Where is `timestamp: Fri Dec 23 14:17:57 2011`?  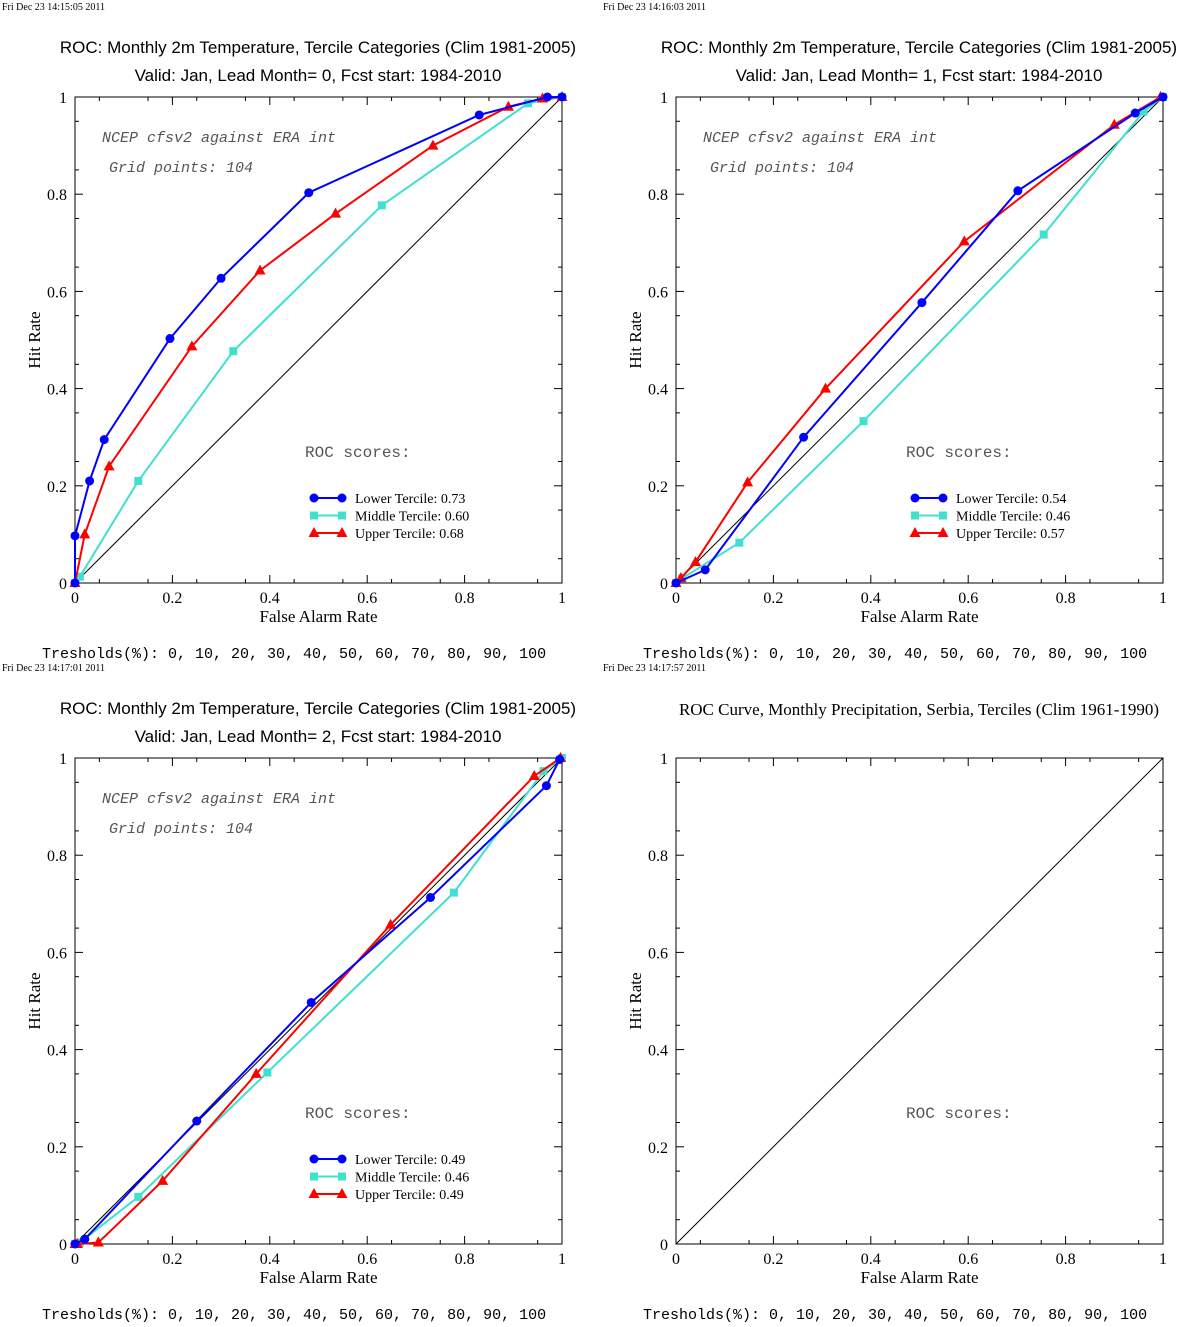
timestamp: Fri Dec 23 14:17:57 2011 is located at coordinates (654, 668).